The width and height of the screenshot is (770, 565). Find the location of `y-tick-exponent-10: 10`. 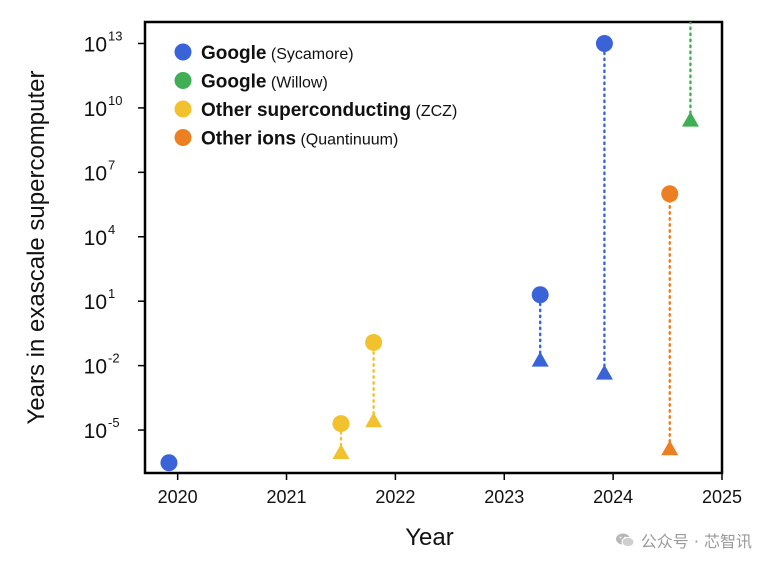

y-tick-exponent-10: 10 is located at coordinates (115, 100).